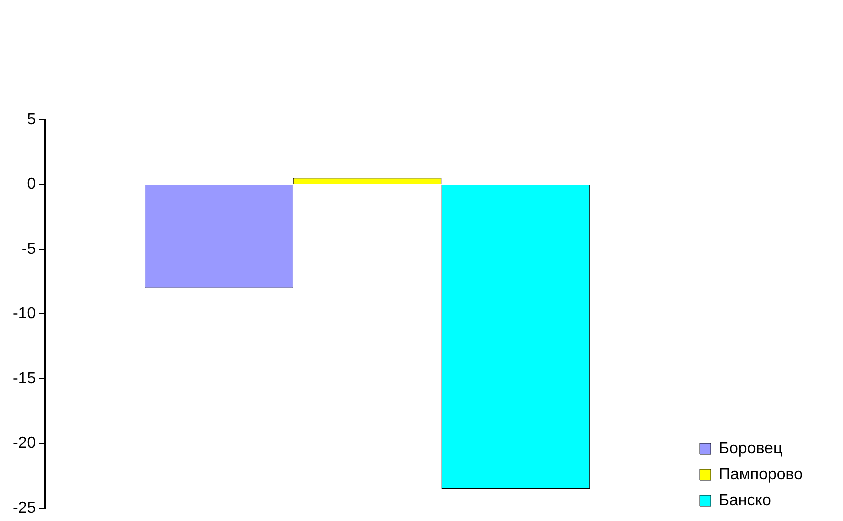 This screenshot has height=521, width=843. Describe the element at coordinates (751, 449) in the screenshot. I see `legend-label: Боровец` at that location.